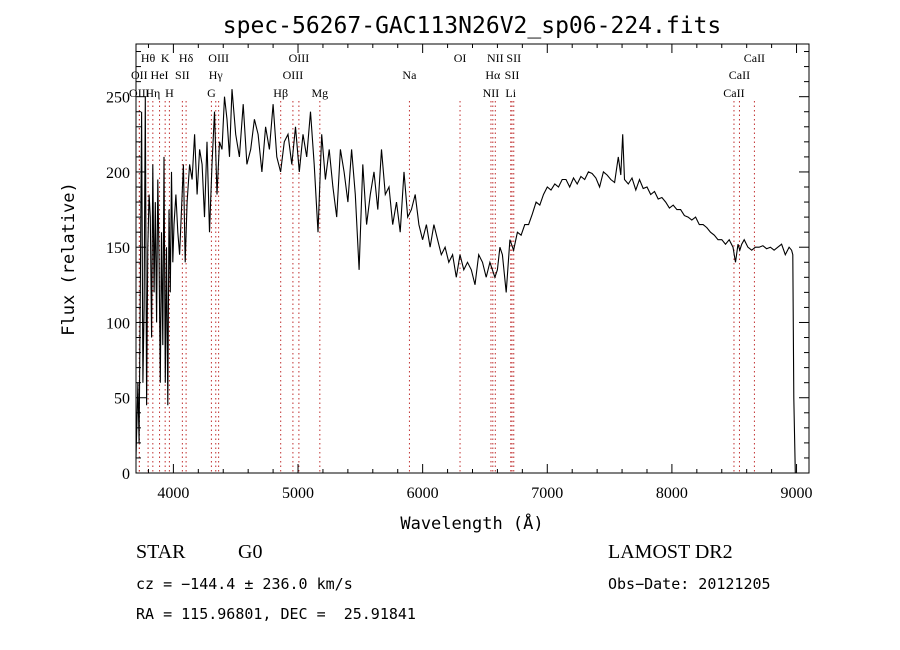  I want to click on y-tick-label: 150, so click(118, 248).